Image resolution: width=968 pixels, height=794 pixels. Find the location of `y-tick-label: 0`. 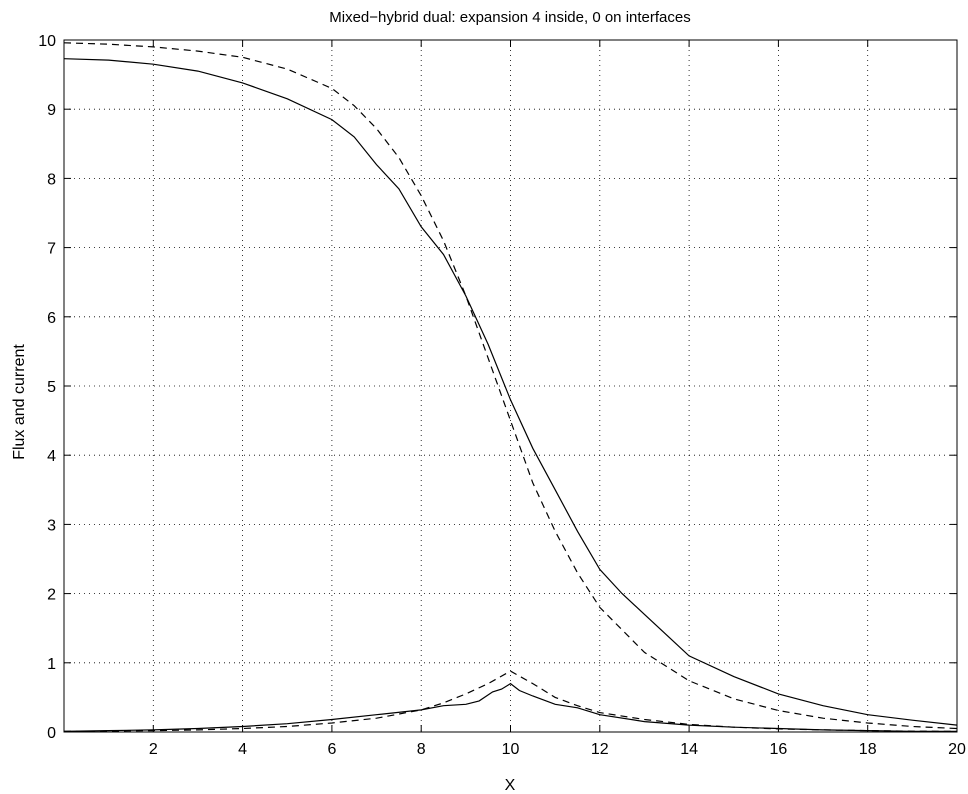

y-tick-label: 0 is located at coordinates (51, 733).